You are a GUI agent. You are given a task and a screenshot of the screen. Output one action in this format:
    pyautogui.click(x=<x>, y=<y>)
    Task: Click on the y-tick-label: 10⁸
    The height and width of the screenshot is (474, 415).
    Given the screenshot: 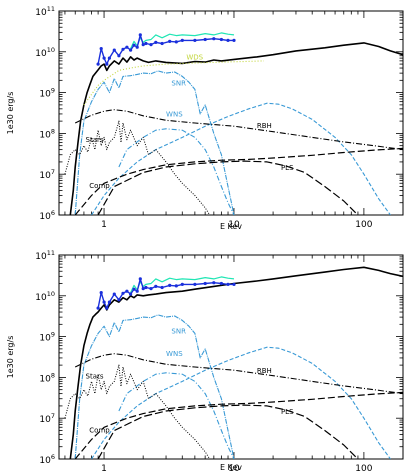 What is the action you would take?
    pyautogui.click(x=47, y=377)
    